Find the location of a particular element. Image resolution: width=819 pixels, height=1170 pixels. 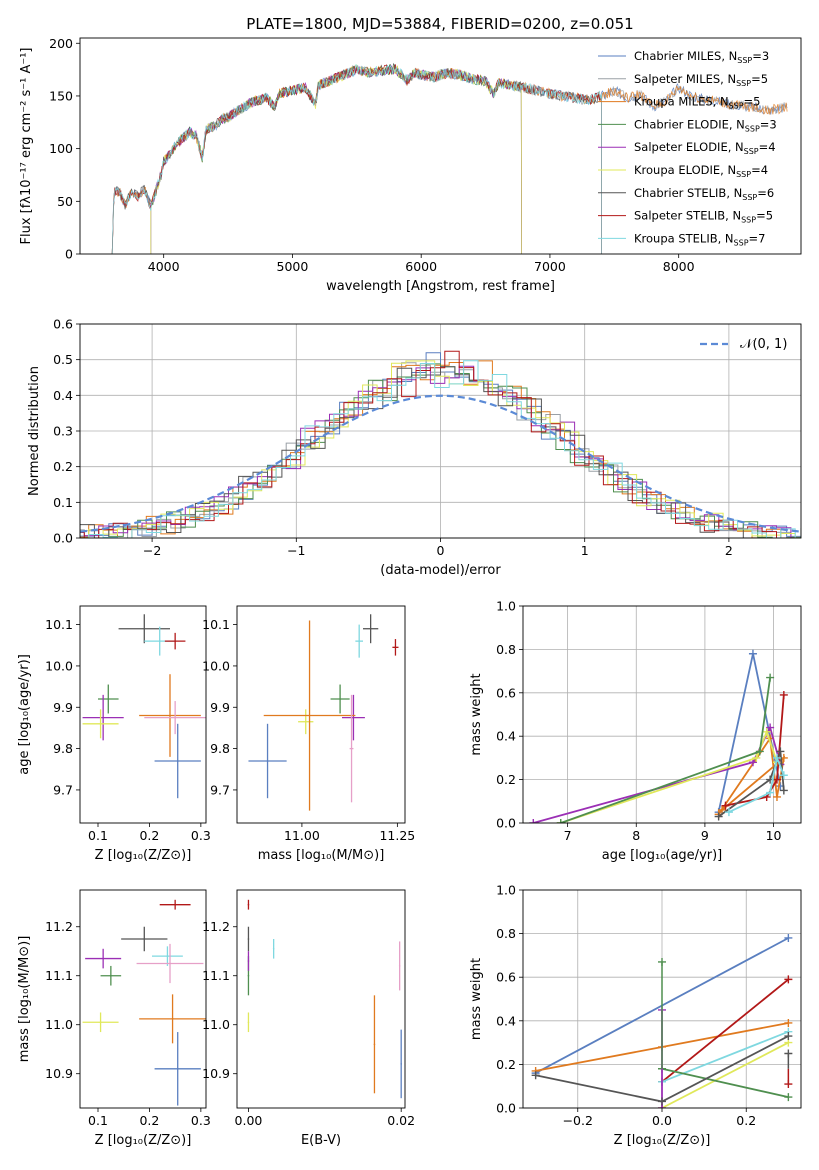

legend-label: Kroupa MILES, NSSP=5 is located at coordinates (697, 103).